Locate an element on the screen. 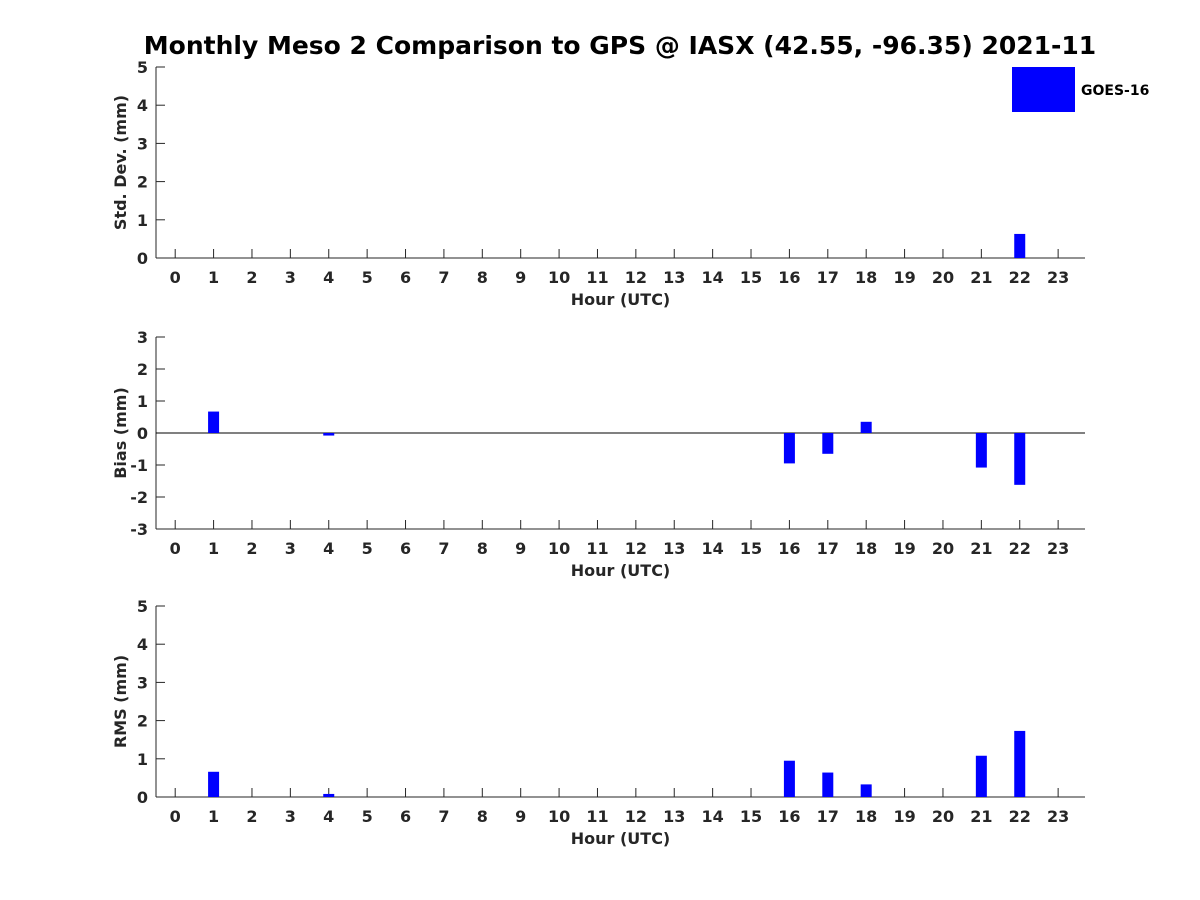  y-axis-label-bias: Bias (mm) is located at coordinates (120, 433).